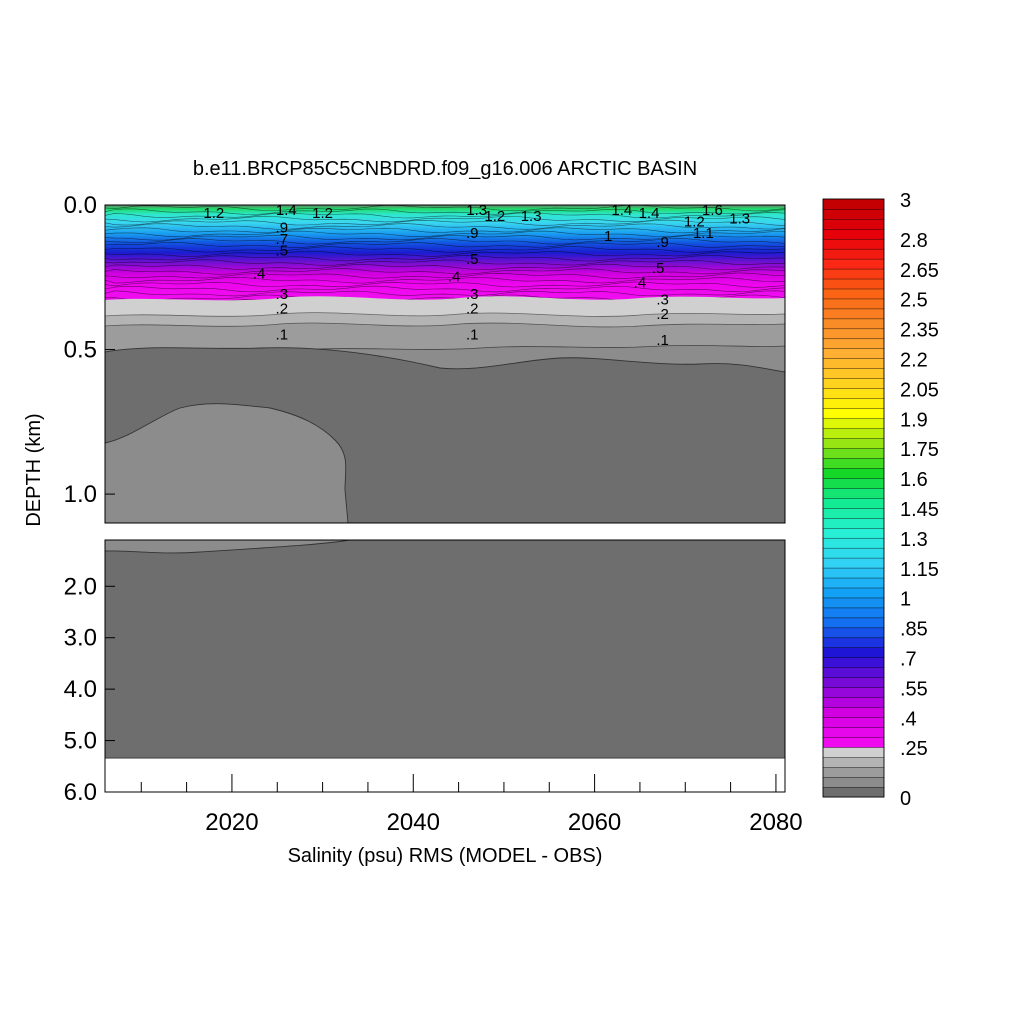 The height and width of the screenshot is (1024, 1024). Describe the element at coordinates (594, 822) in the screenshot. I see `x-tick-label: 2060` at that location.